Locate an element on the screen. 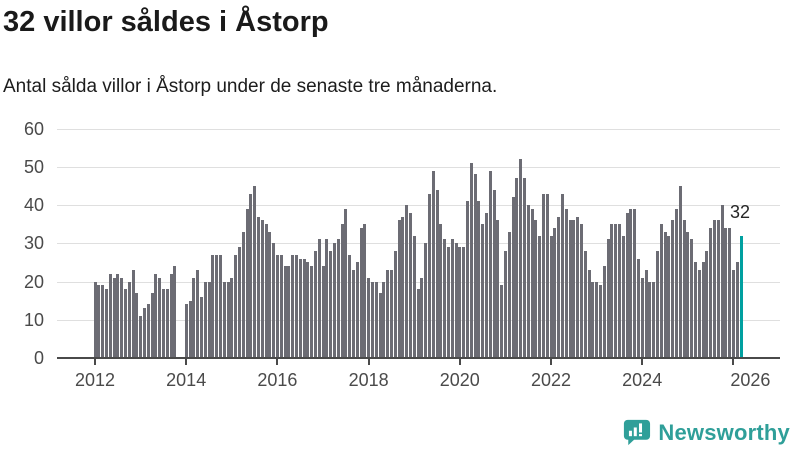 The width and height of the screenshot is (800, 450). x-axis-tick-label: 2020 is located at coordinates (459, 380).